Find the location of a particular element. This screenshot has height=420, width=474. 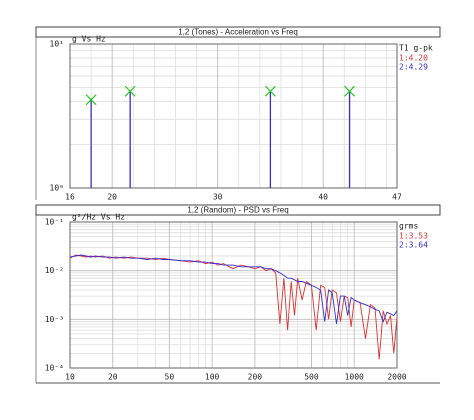

y-tick-label: 10⁻⁴ is located at coordinates (54, 368).